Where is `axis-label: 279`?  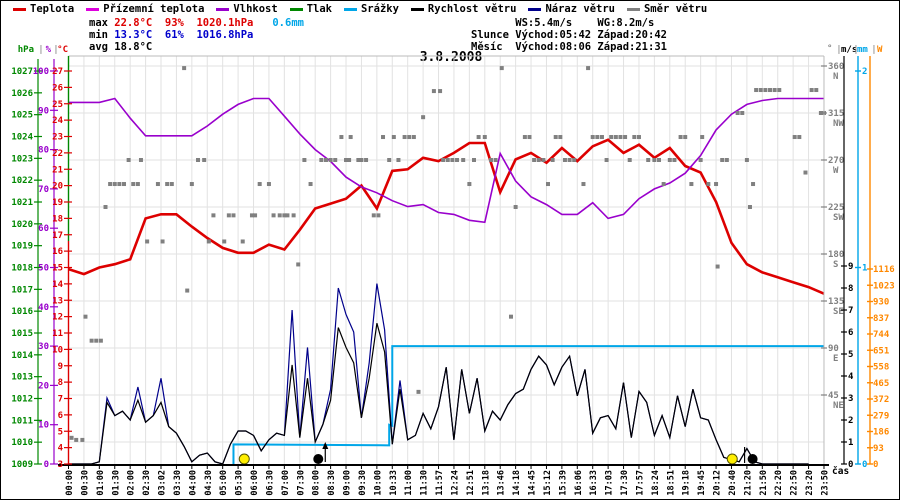
axis-label: 279 is located at coordinates (881, 416).